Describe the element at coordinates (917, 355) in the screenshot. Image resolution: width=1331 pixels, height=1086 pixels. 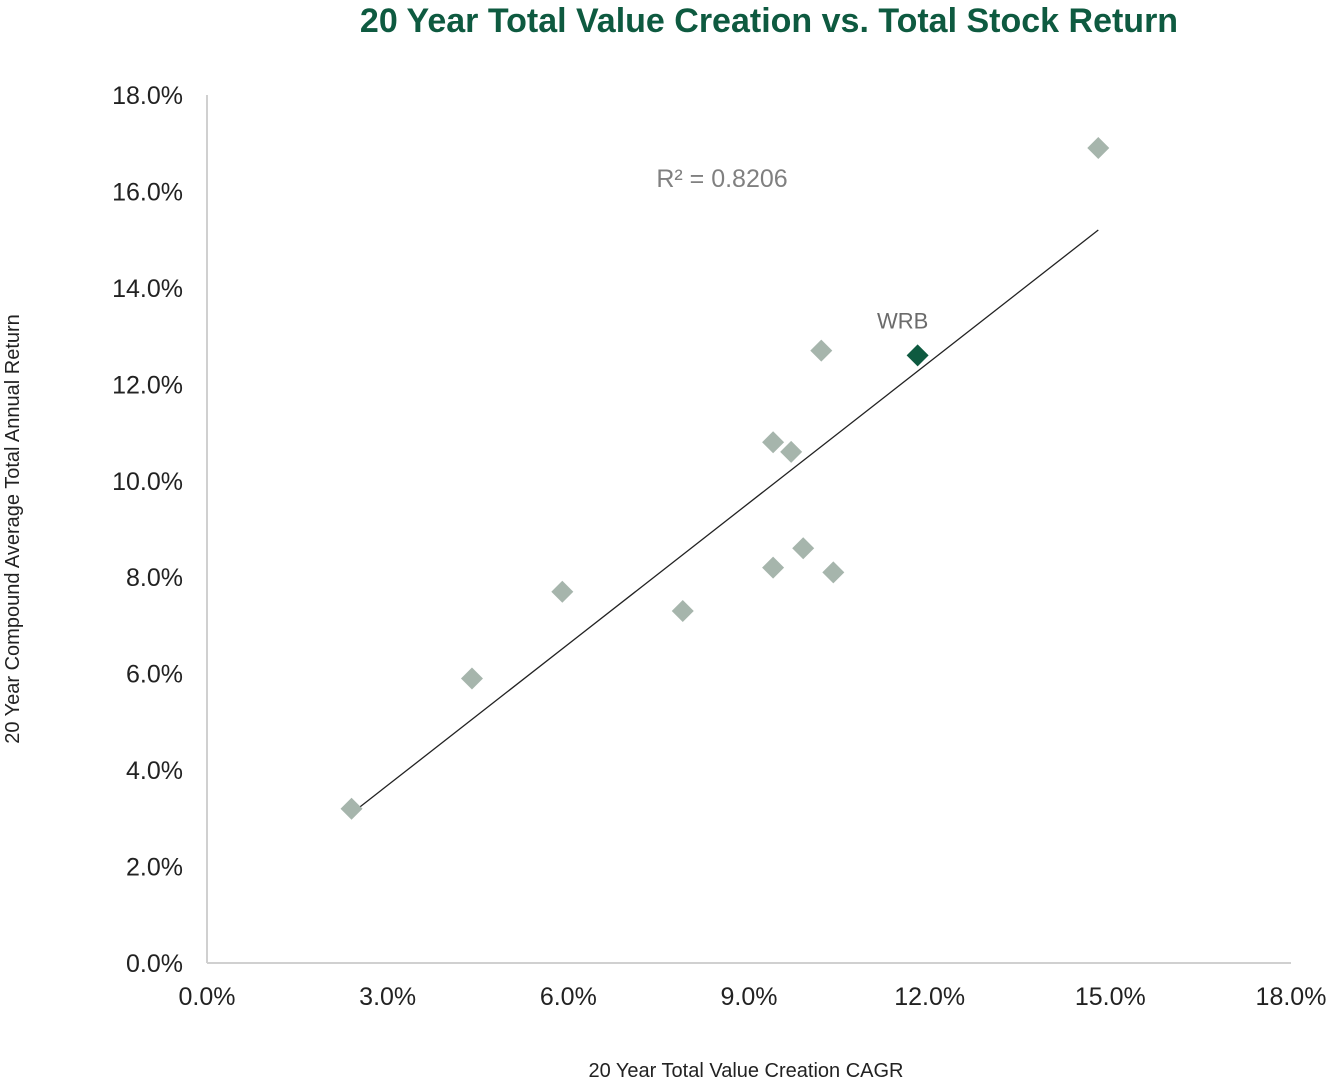
I see `wrb-data-point` at that location.